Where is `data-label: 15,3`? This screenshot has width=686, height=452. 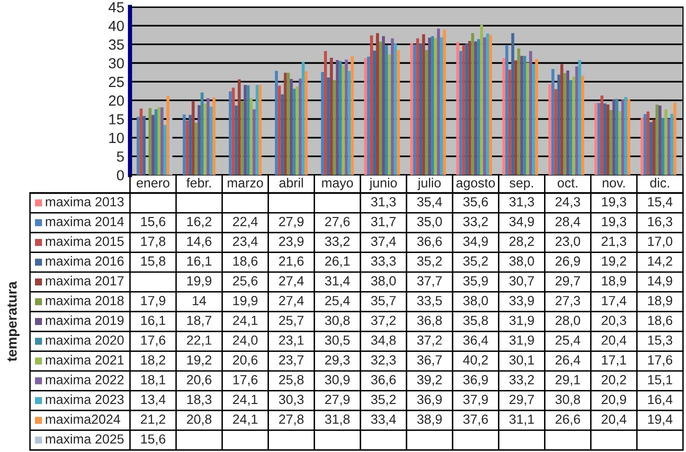
data-label: 15,3 is located at coordinates (660, 340).